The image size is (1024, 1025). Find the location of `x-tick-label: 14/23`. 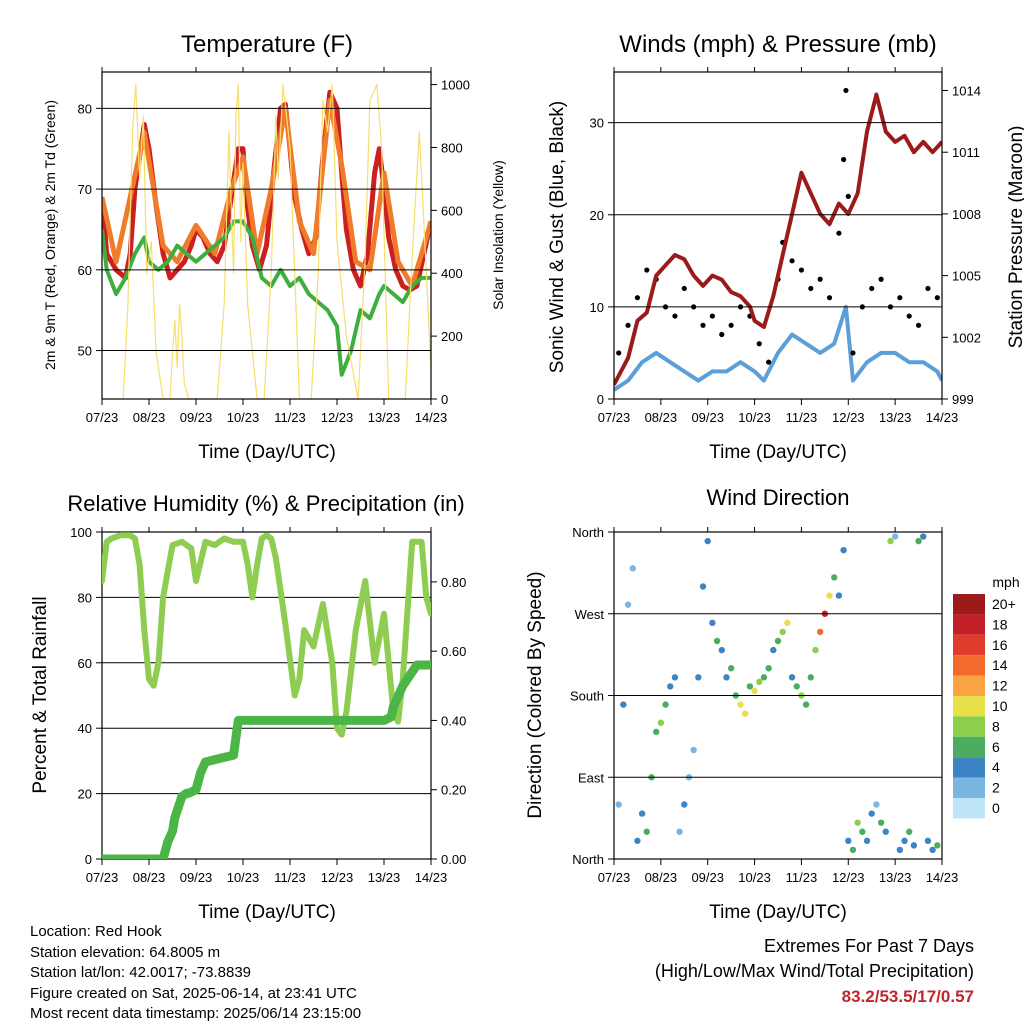

x-tick-label: 14/23 is located at coordinates (431, 877).